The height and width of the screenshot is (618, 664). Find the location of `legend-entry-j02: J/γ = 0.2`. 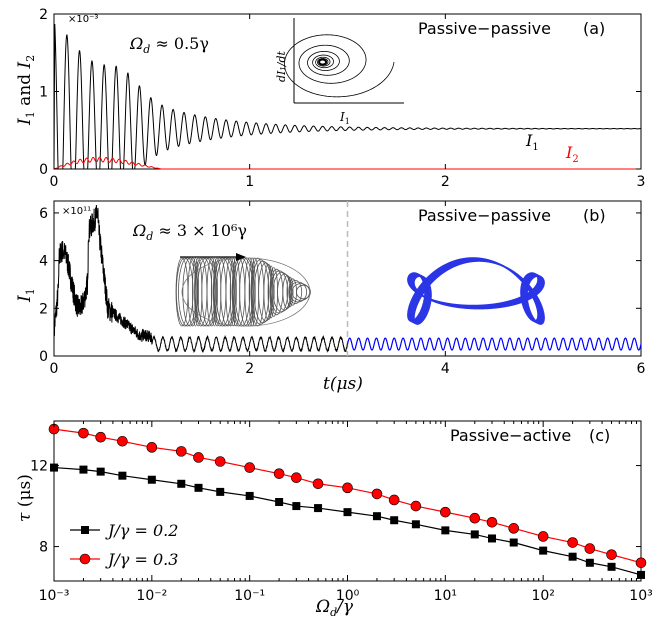

legend-entry-j02: J/γ = 0.2 is located at coordinates (124, 530).